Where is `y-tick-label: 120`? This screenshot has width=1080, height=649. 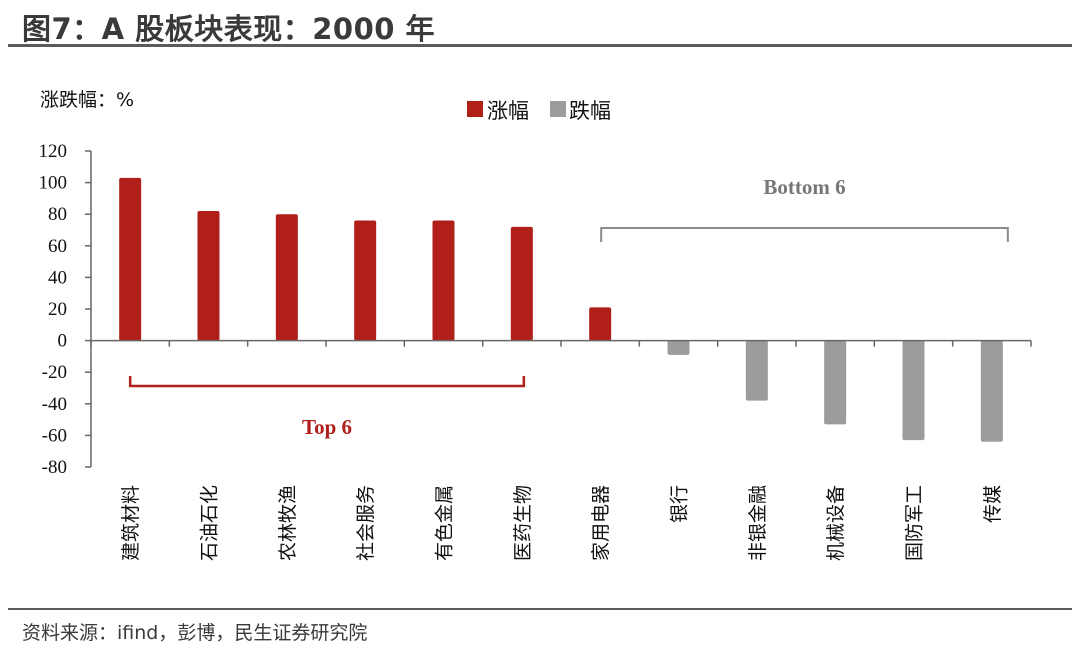 y-tick-label: 120 is located at coordinates (53, 151).